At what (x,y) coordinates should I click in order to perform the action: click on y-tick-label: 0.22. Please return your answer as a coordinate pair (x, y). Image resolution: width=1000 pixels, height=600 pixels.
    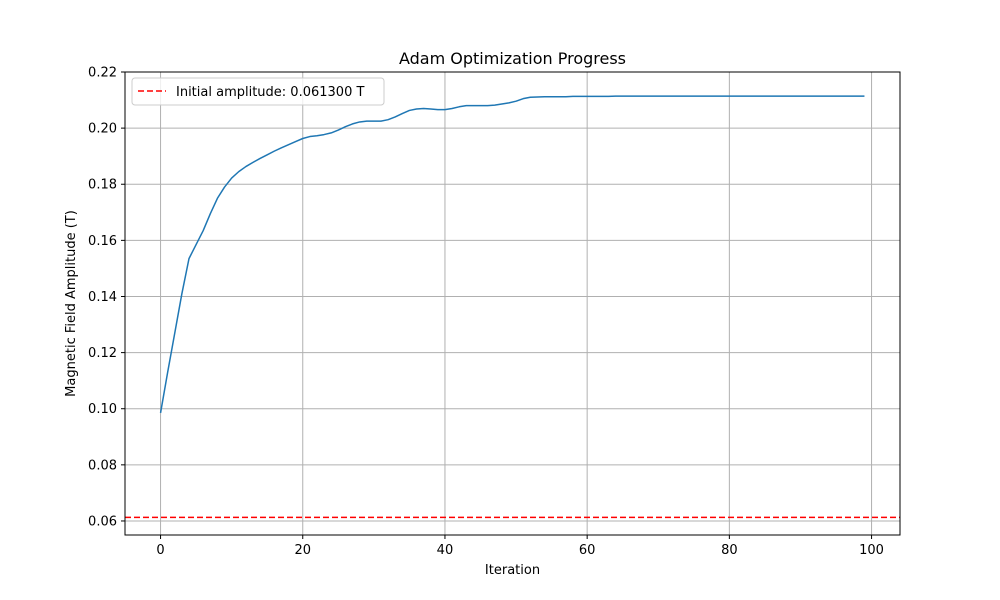
    Looking at the image, I should click on (102, 73).